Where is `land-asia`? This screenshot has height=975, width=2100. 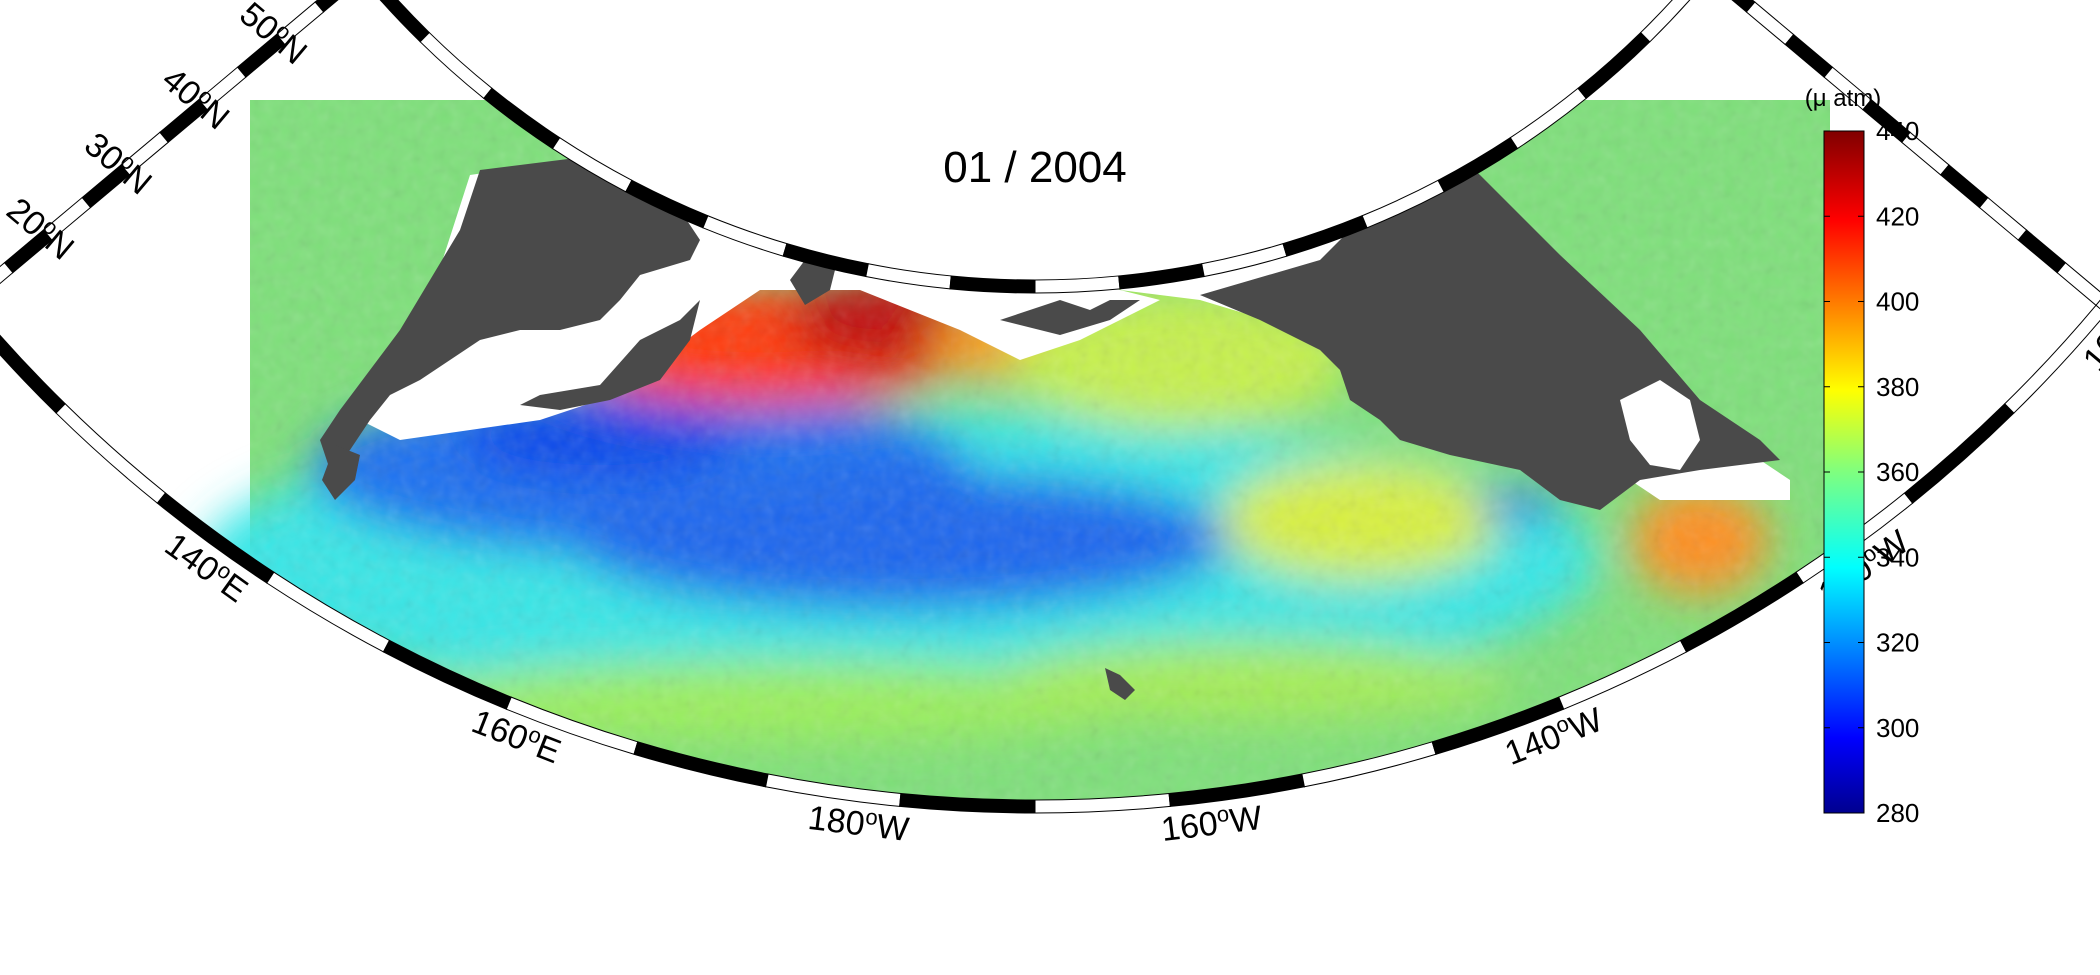
land-asia is located at coordinates (510, 310).